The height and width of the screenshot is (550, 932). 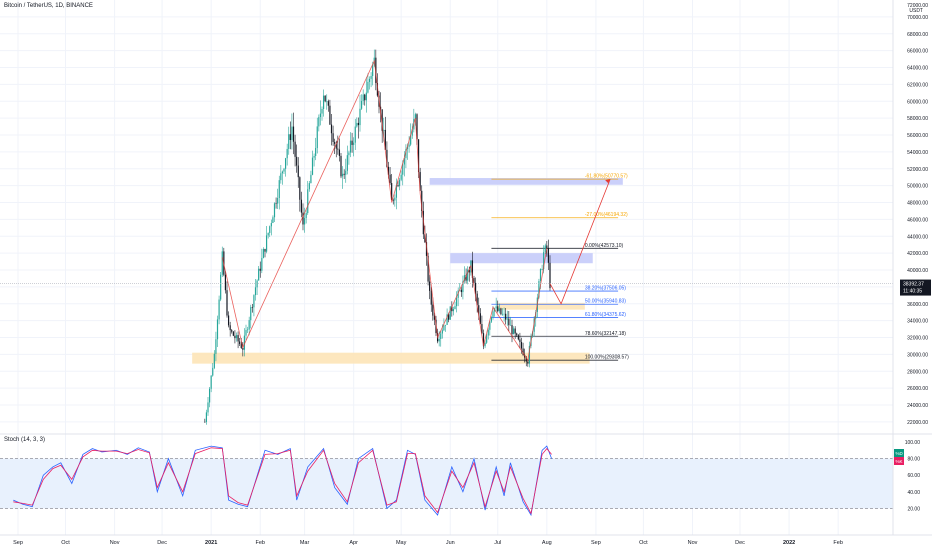 What do you see at coordinates (25, 440) in the screenshot?
I see `stoch-title: Stoch (14, 3, 3)` at bounding box center [25, 440].